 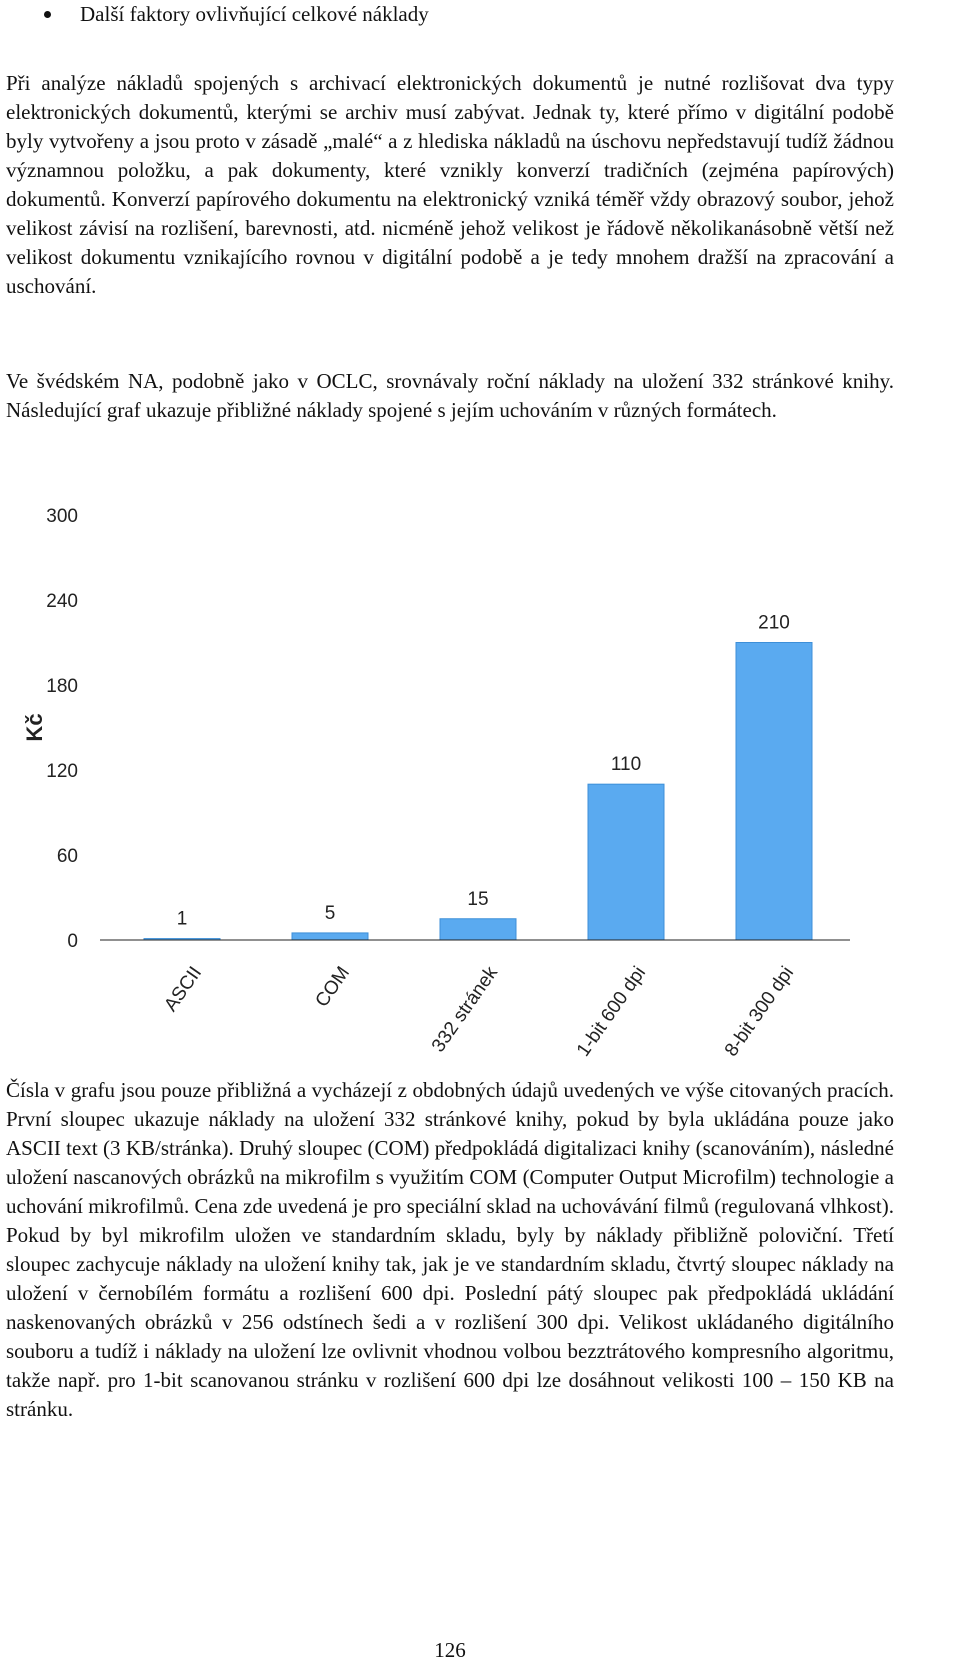 I want to click on category-label: ASCII, so click(x=183, y=989).